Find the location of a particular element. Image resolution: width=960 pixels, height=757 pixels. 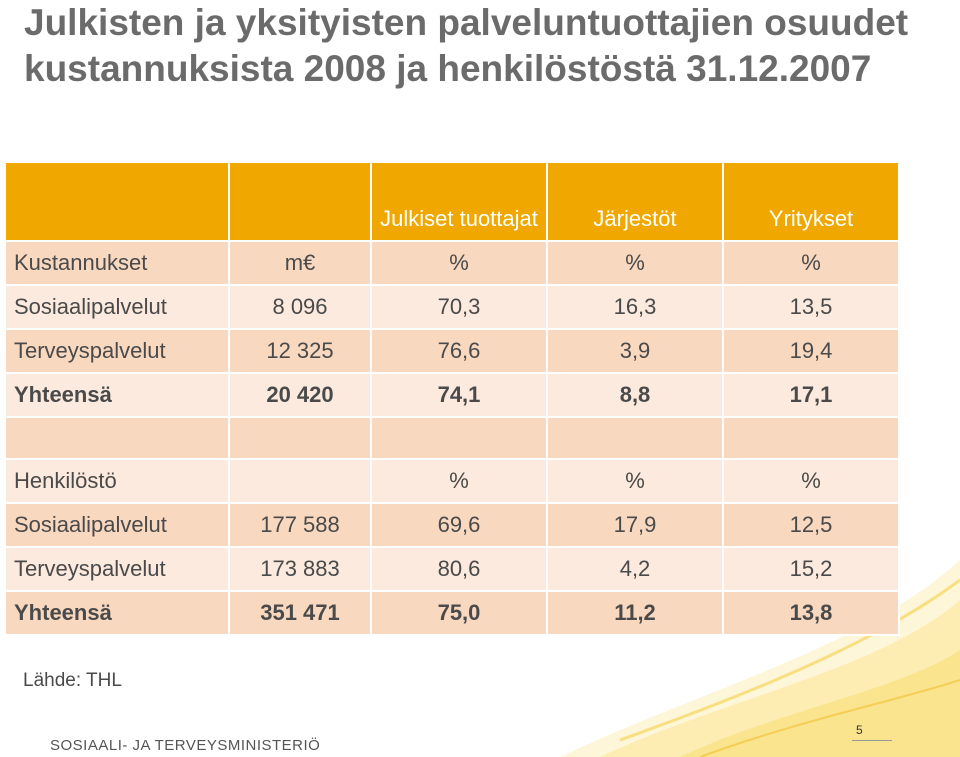

value-cell: 80,6 is located at coordinates (459, 569).